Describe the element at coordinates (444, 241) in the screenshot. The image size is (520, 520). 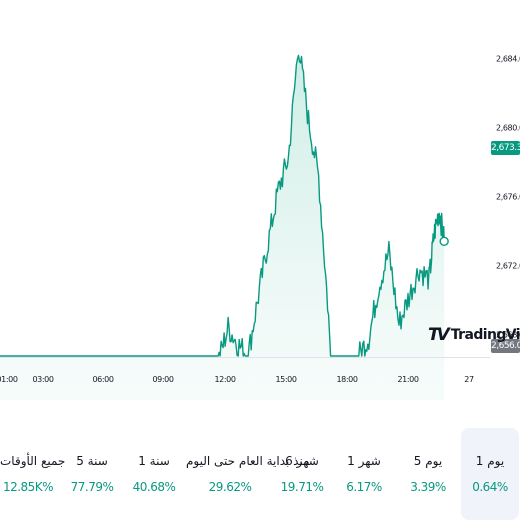
I see `last-price-dot` at that location.